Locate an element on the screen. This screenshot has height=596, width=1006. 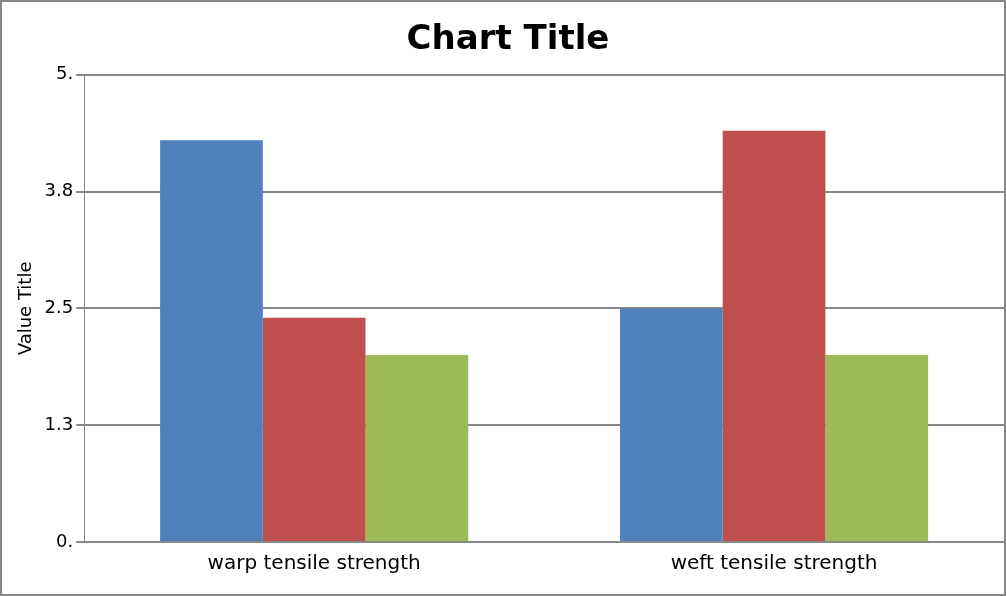
y-tick-label: 3.8 is located at coordinates (59, 190).